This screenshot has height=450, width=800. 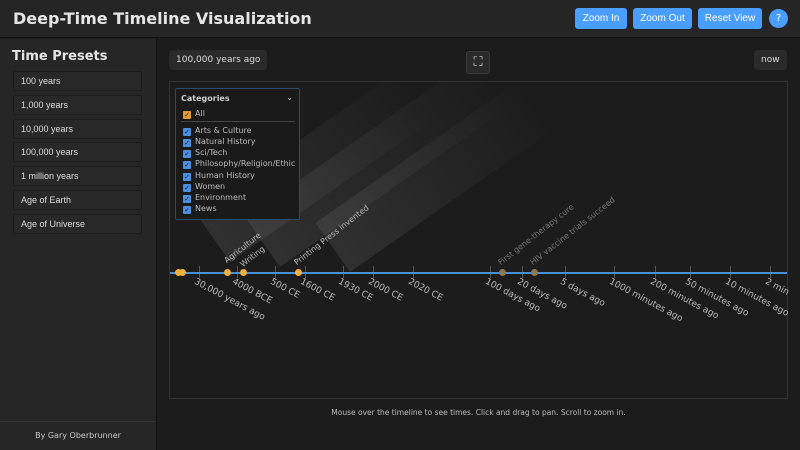 I want to click on category-natural-history: ✓ Natural History, so click(x=219, y=142).